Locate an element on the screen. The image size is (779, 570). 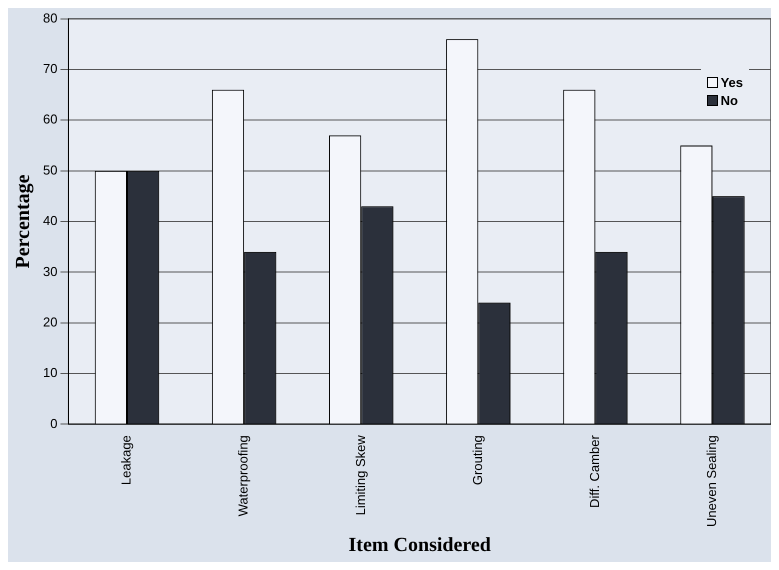
x-tick-label: Grouting is located at coordinates (477, 460).